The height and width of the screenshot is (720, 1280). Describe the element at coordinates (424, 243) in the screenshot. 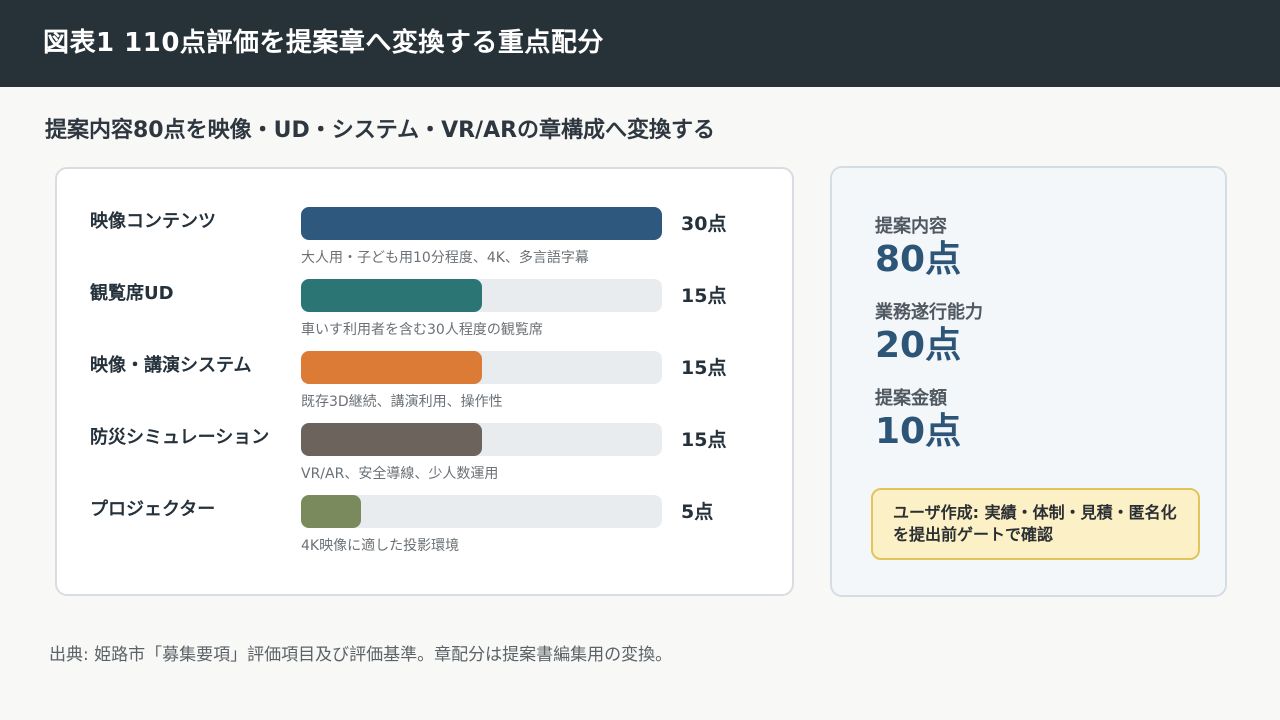

I see `bar-row: 映像コンテンツ 30点大人用・子ども用10分程度、4K、多言語字幕` at that location.